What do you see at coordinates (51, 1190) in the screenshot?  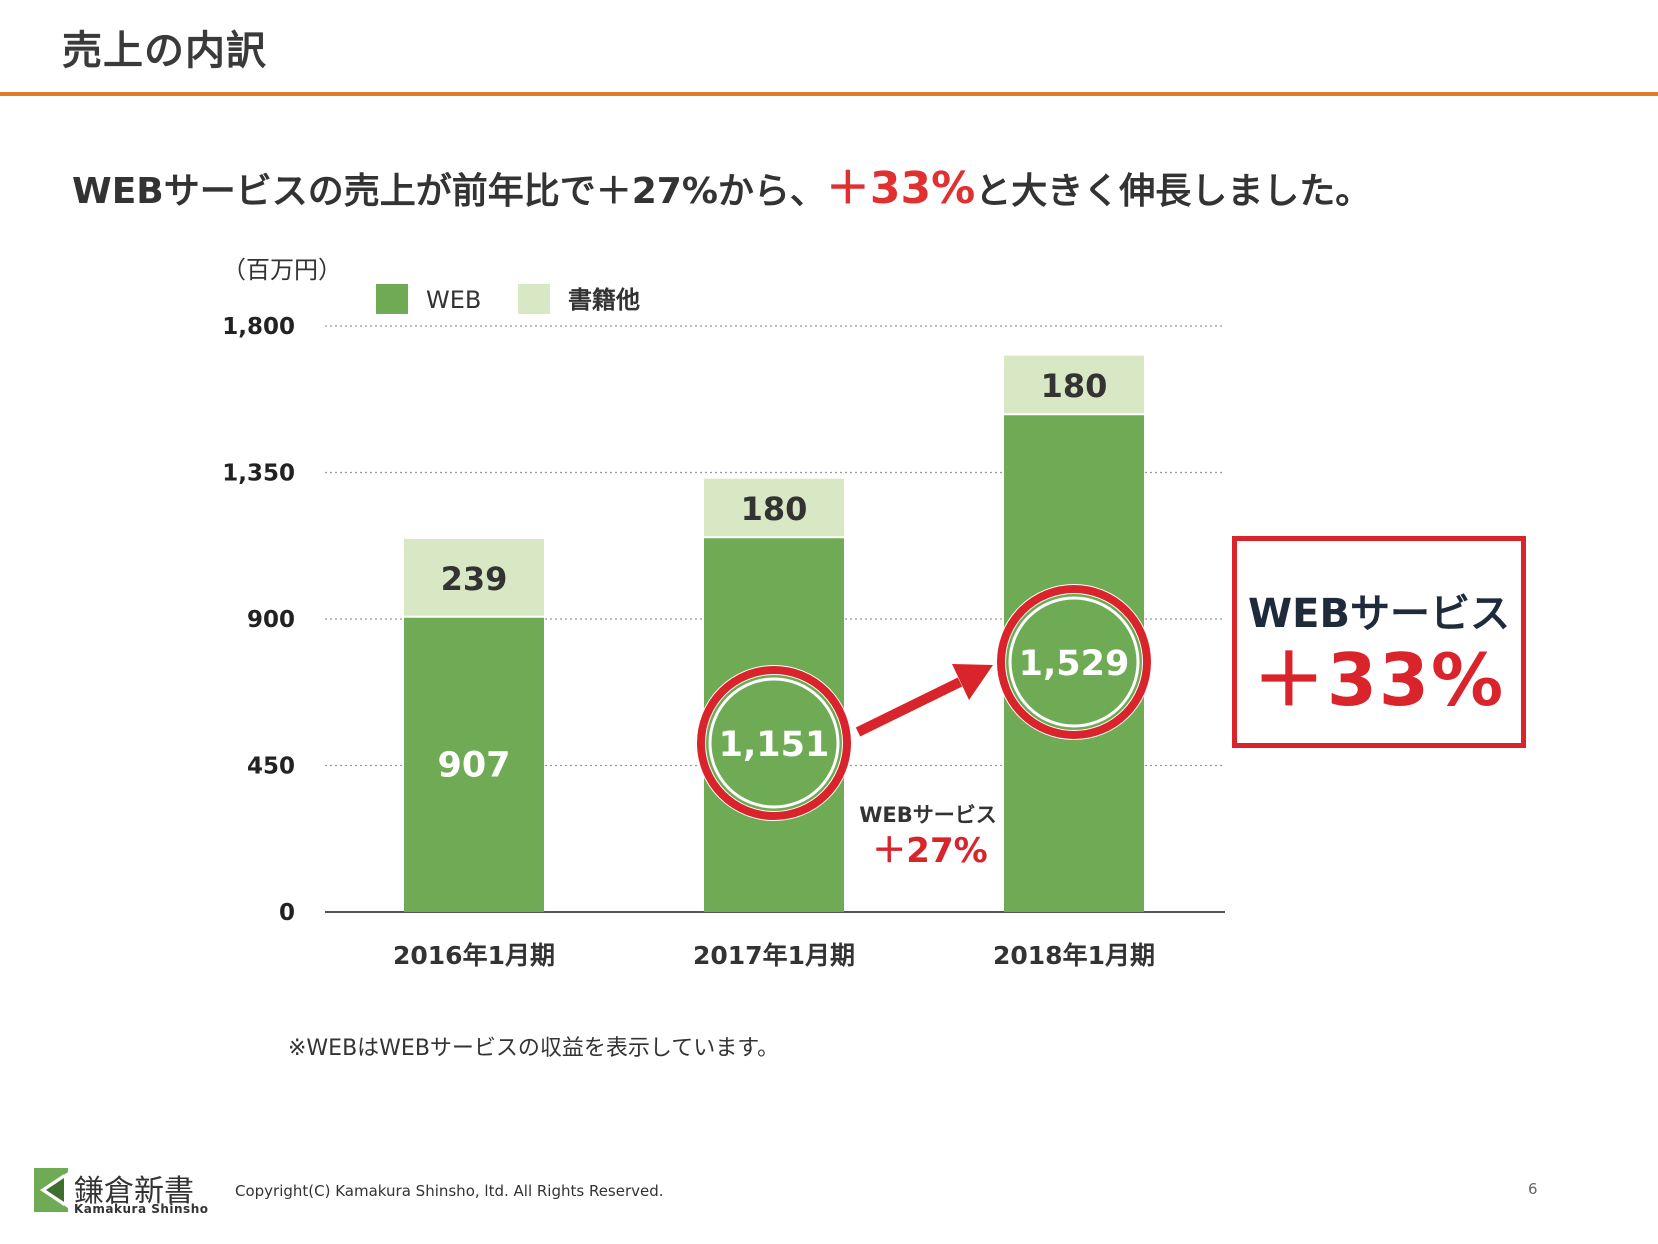 I see `kamakura-logo-icon` at bounding box center [51, 1190].